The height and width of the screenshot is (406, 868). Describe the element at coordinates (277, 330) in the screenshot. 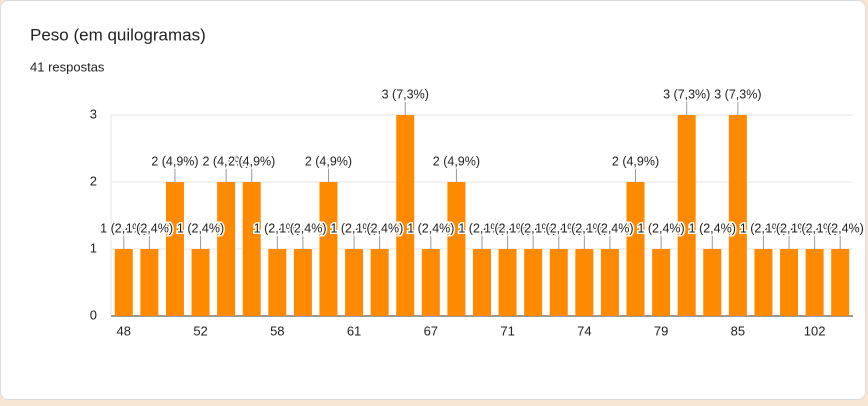

I see `x-tick-label: 58` at that location.